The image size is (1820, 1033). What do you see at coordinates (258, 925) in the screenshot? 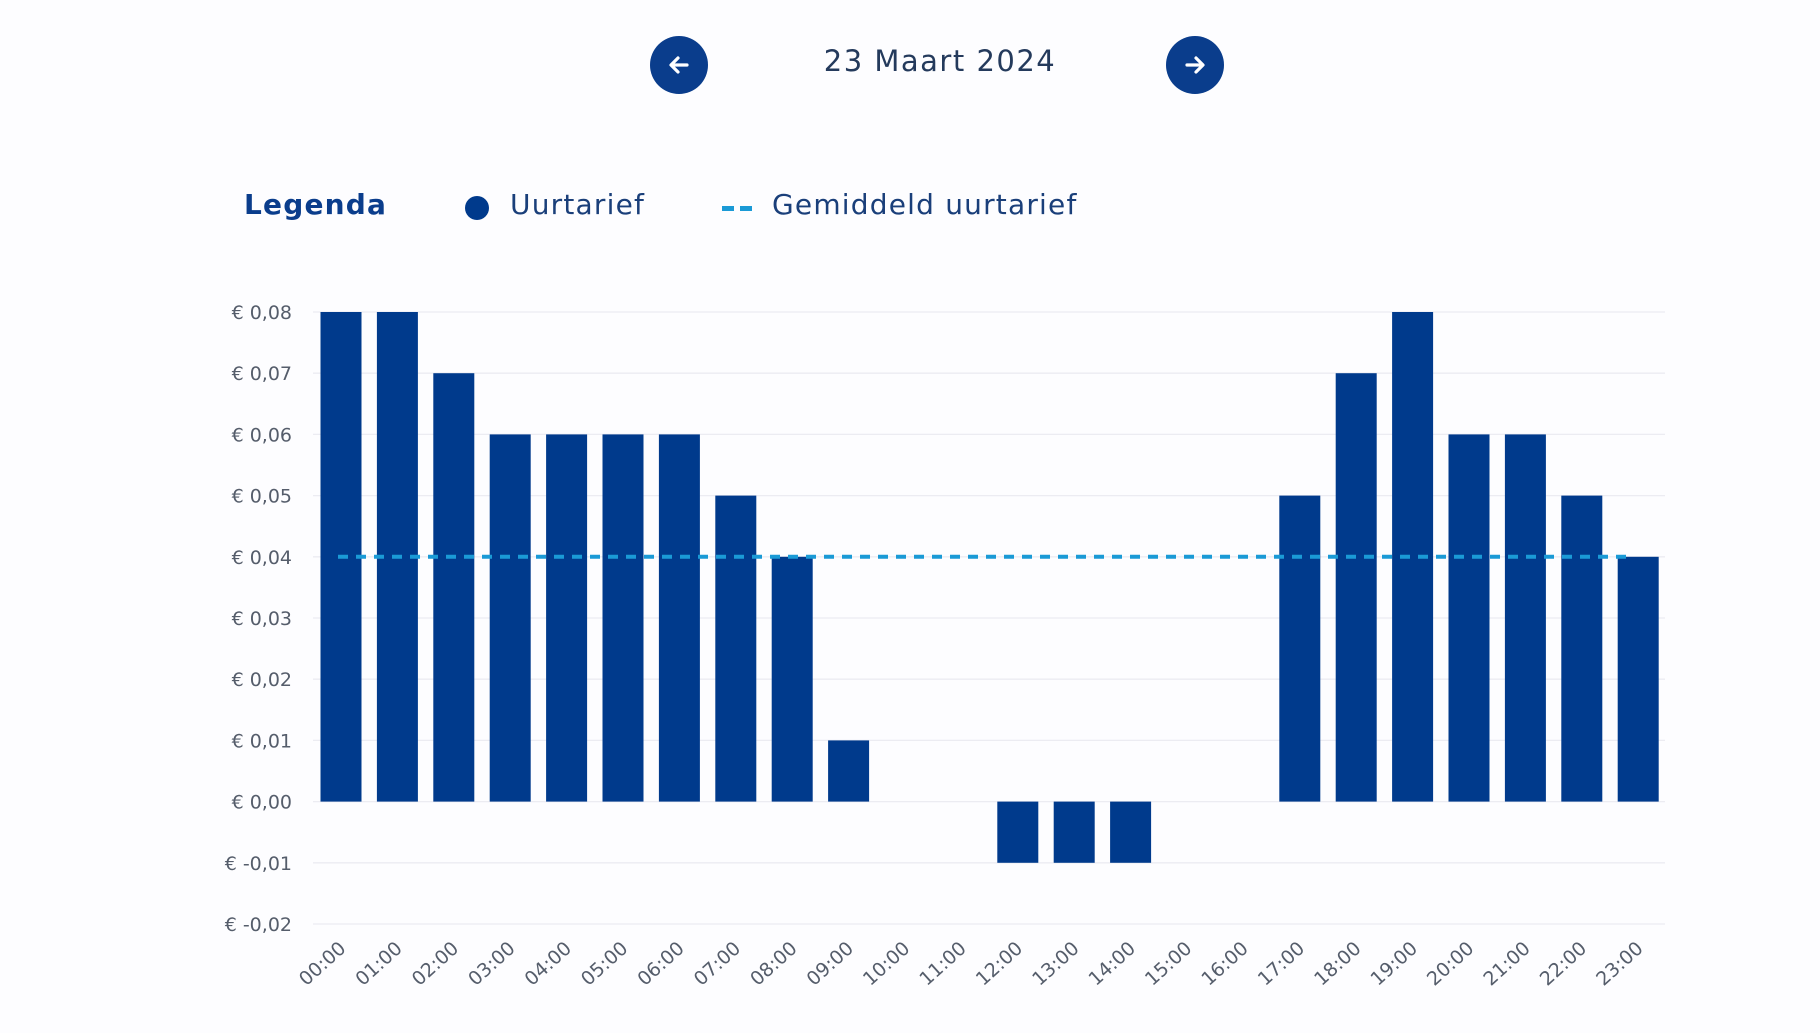
I see `y-tick-label: € -0,02` at bounding box center [258, 925].